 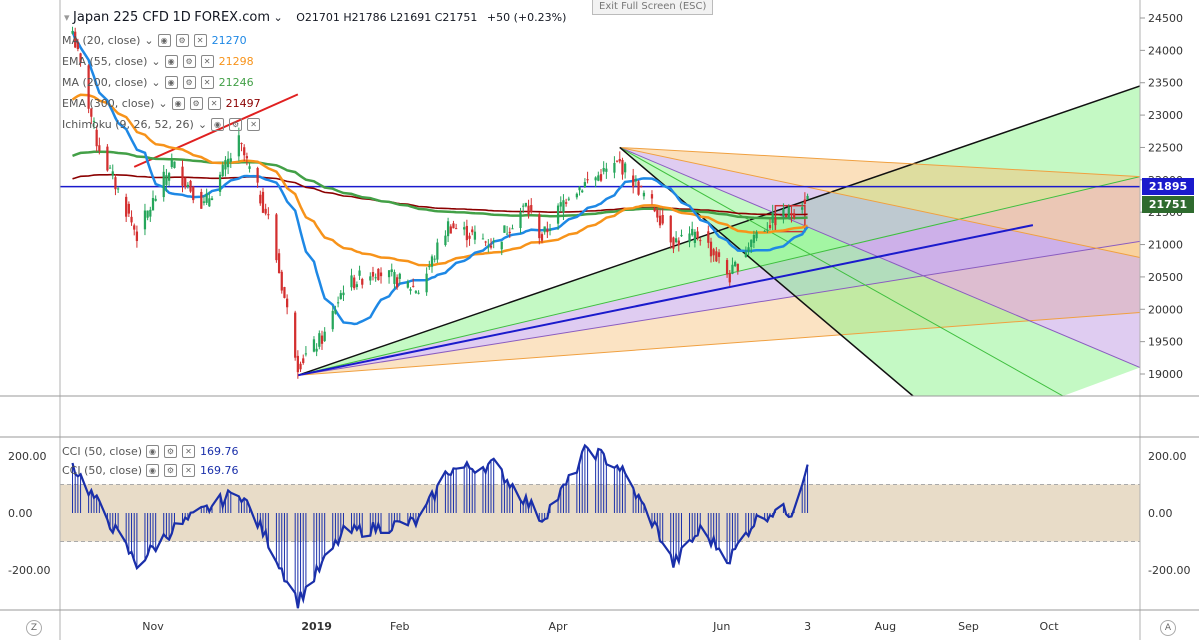 I want to click on auto-scale-icon: A, so click(x=1168, y=628).